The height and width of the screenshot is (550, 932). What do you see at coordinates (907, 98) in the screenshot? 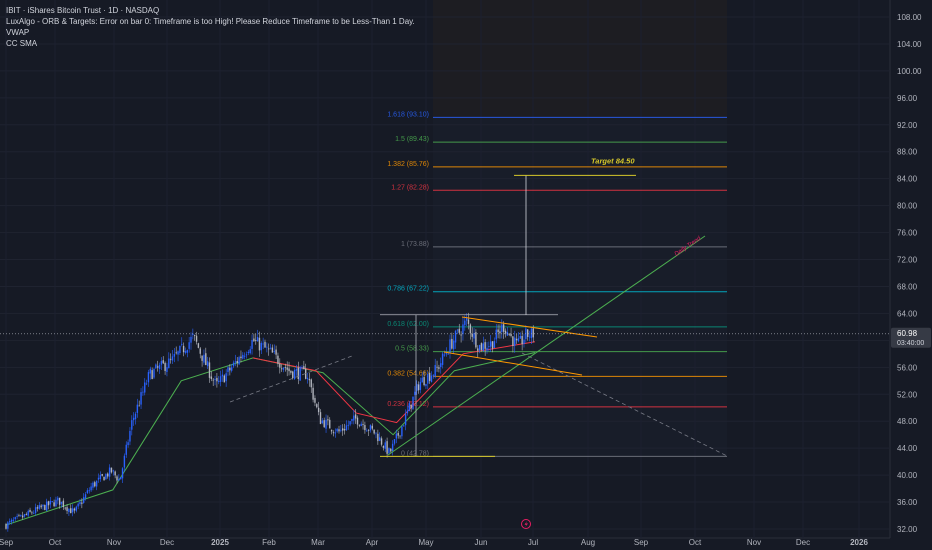
I see `price-tick-label: 96.00` at bounding box center [907, 98].